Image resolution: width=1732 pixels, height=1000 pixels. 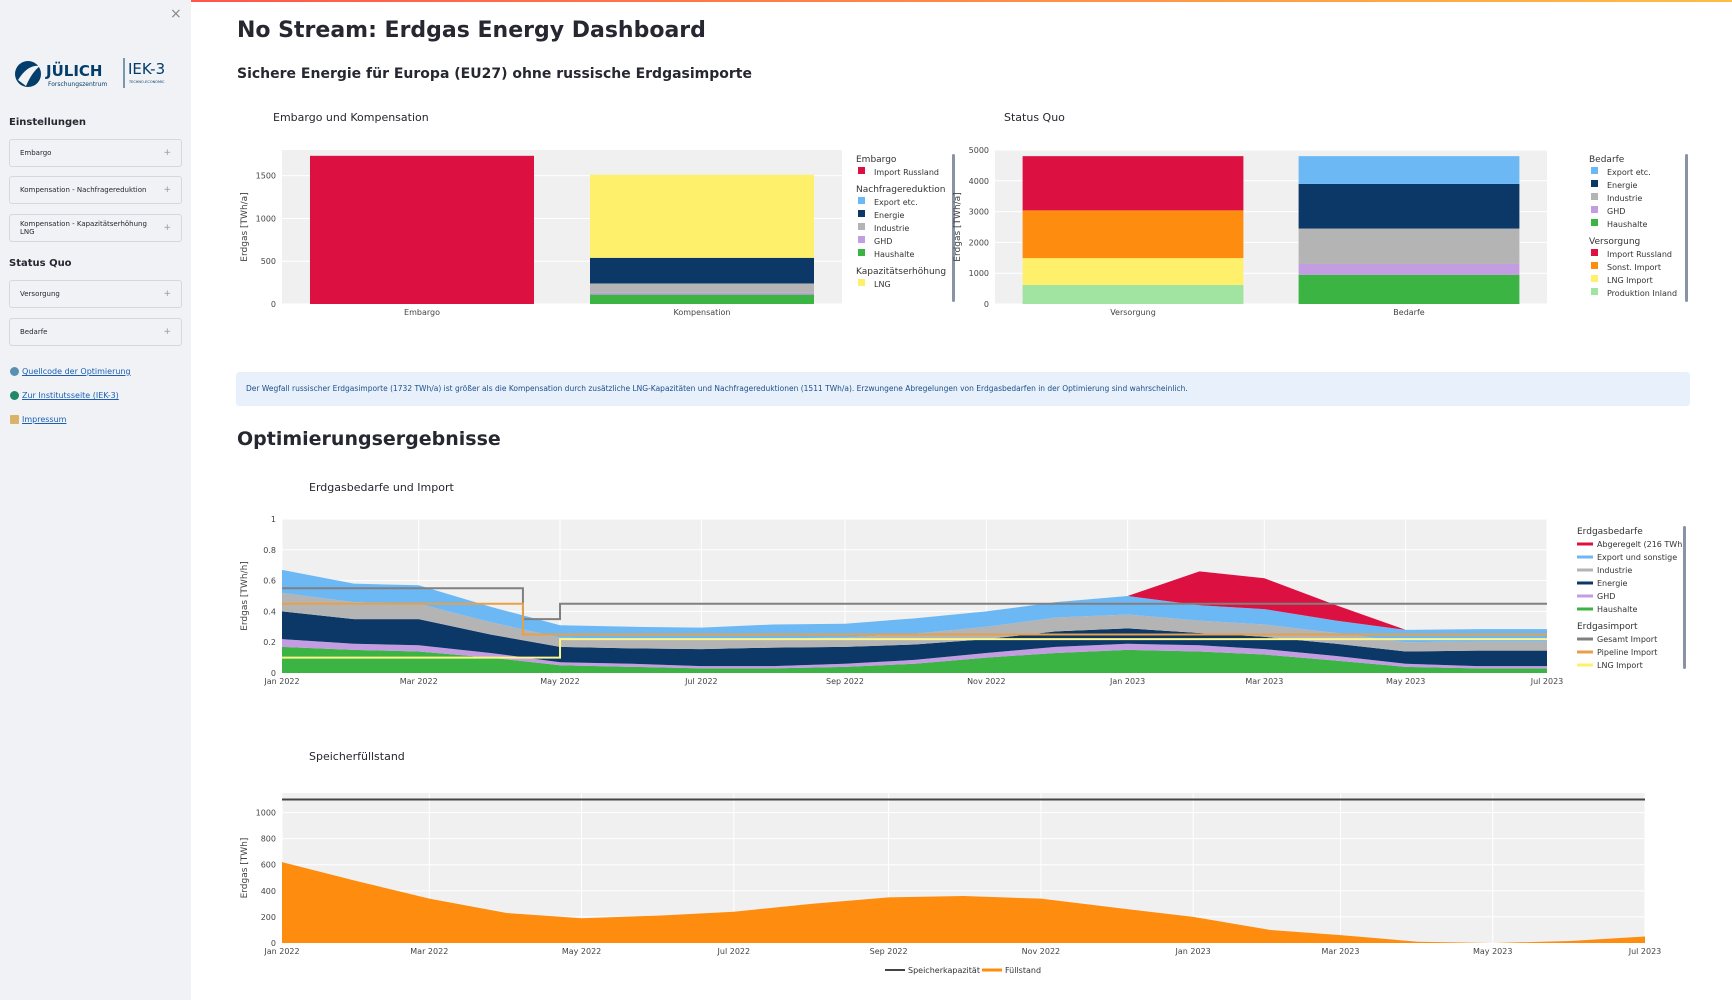 I want to click on globe-icon, so click(x=14, y=395).